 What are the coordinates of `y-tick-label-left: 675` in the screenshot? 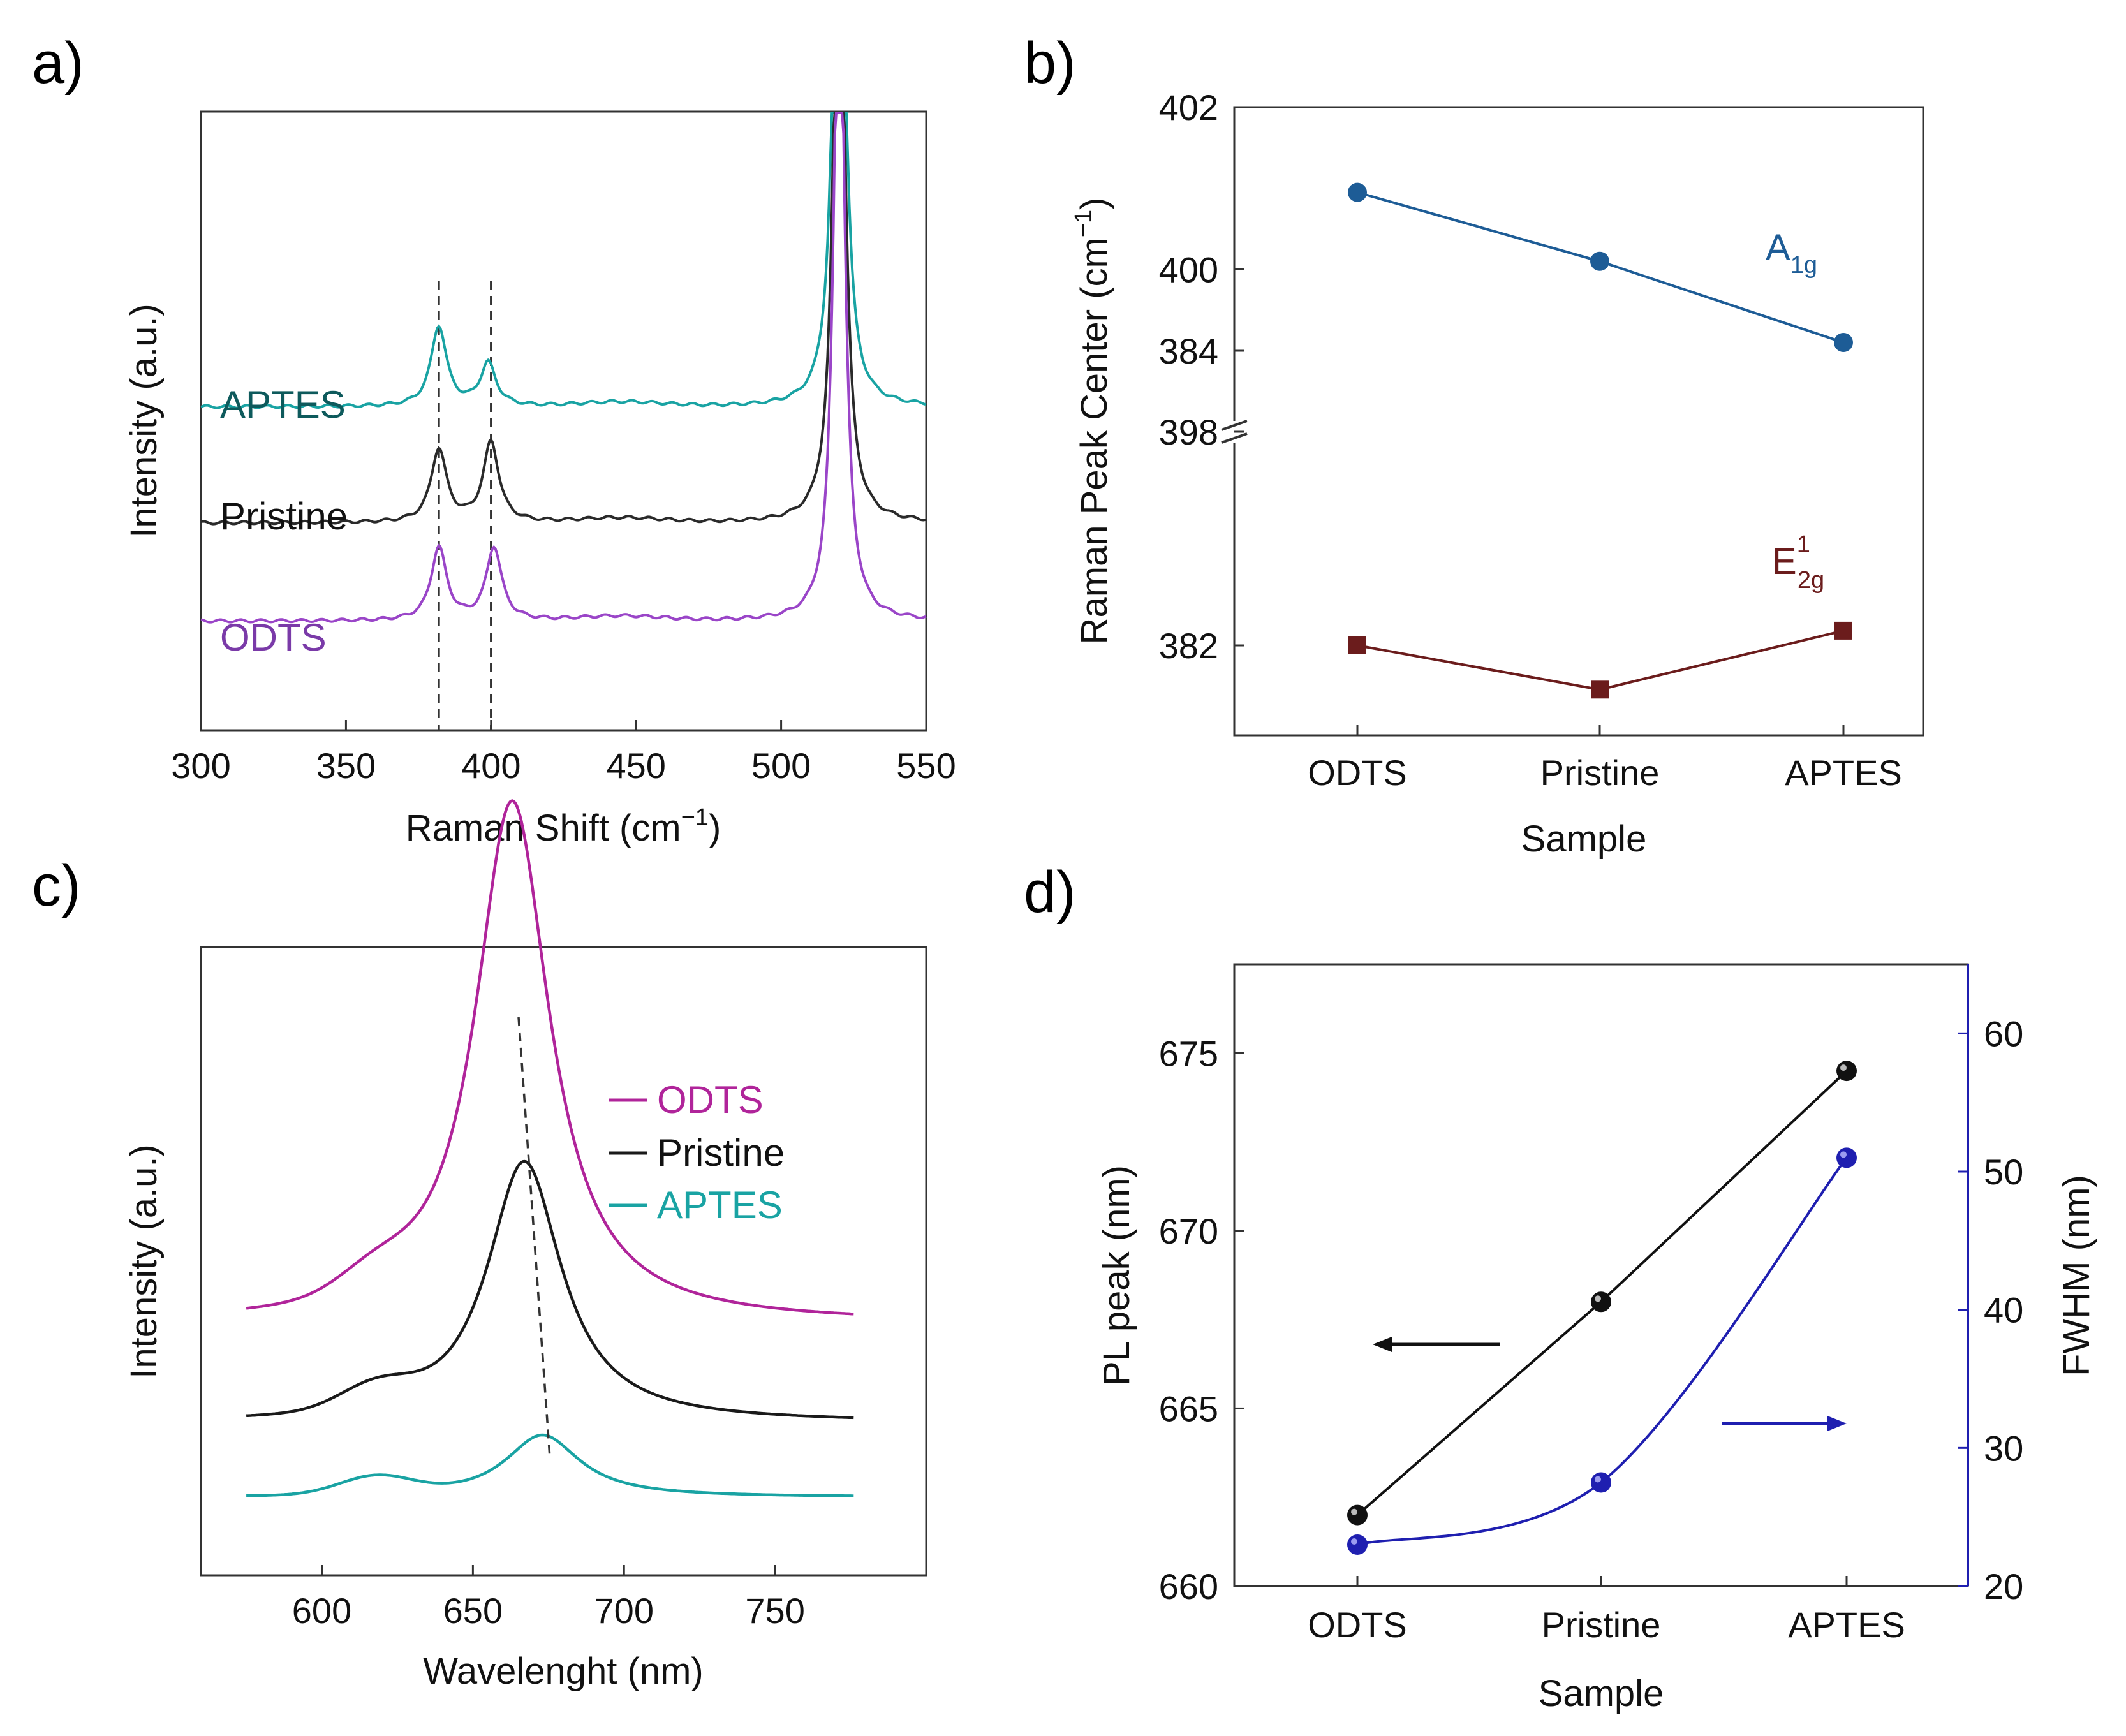 It's located at (1188, 1053).